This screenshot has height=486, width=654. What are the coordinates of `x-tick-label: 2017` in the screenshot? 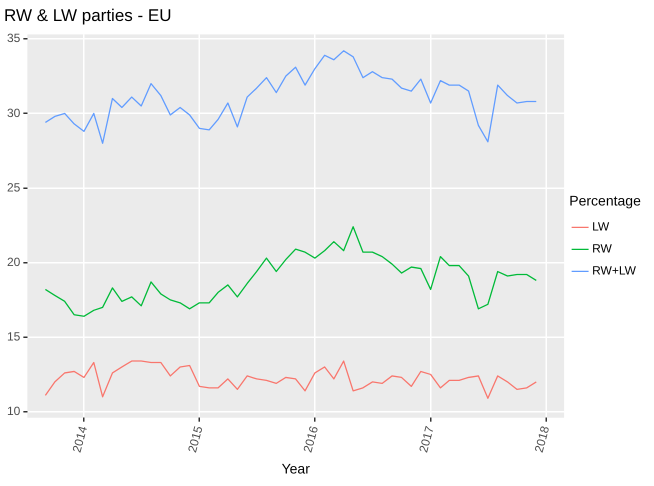 It's located at (426, 439).